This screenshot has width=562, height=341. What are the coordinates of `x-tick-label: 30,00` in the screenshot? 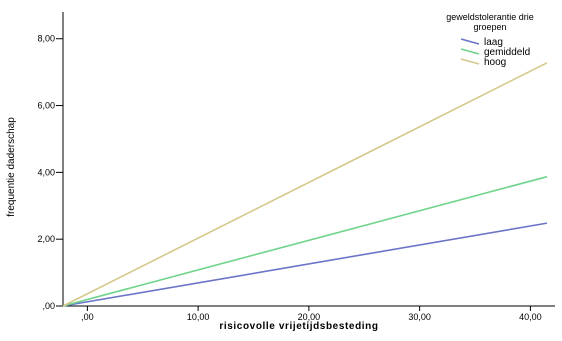 It's located at (419, 317).